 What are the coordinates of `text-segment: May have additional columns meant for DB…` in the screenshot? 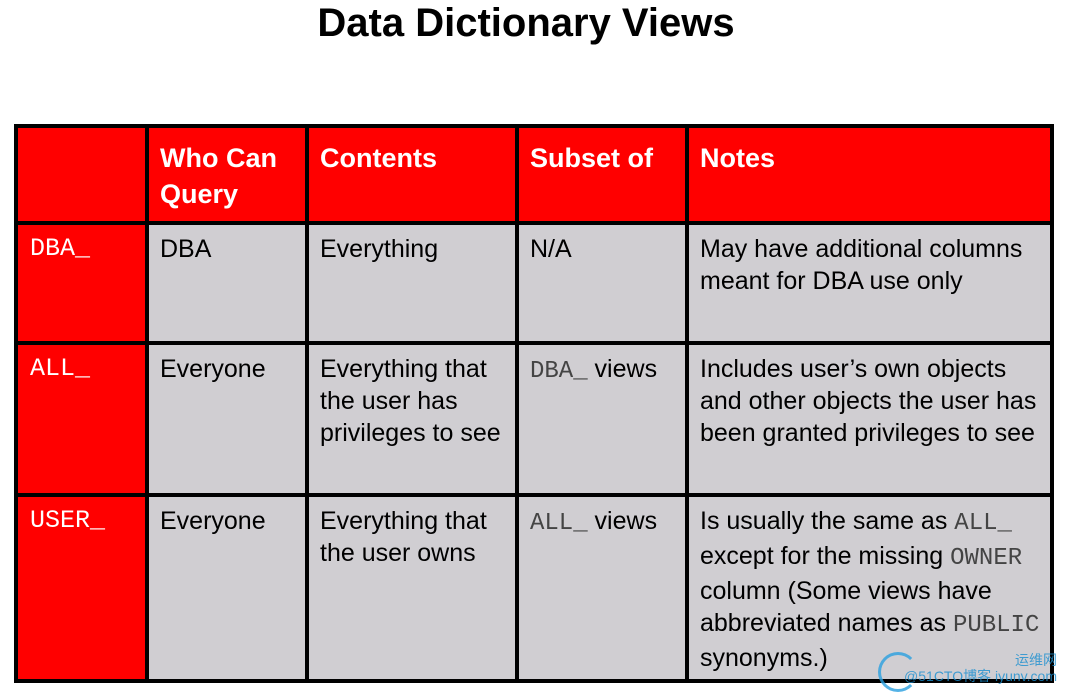 It's located at (861, 265).